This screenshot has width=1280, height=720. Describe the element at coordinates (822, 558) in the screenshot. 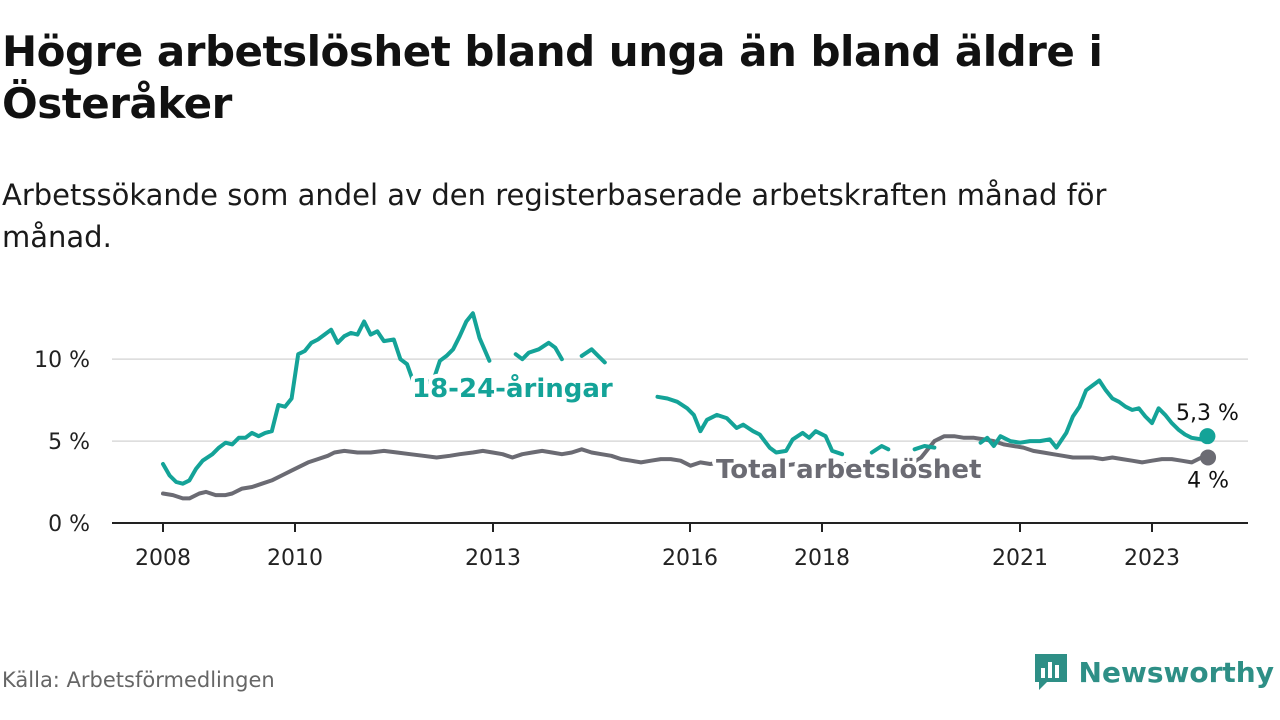

I see `x-tick-label: 2018` at that location.